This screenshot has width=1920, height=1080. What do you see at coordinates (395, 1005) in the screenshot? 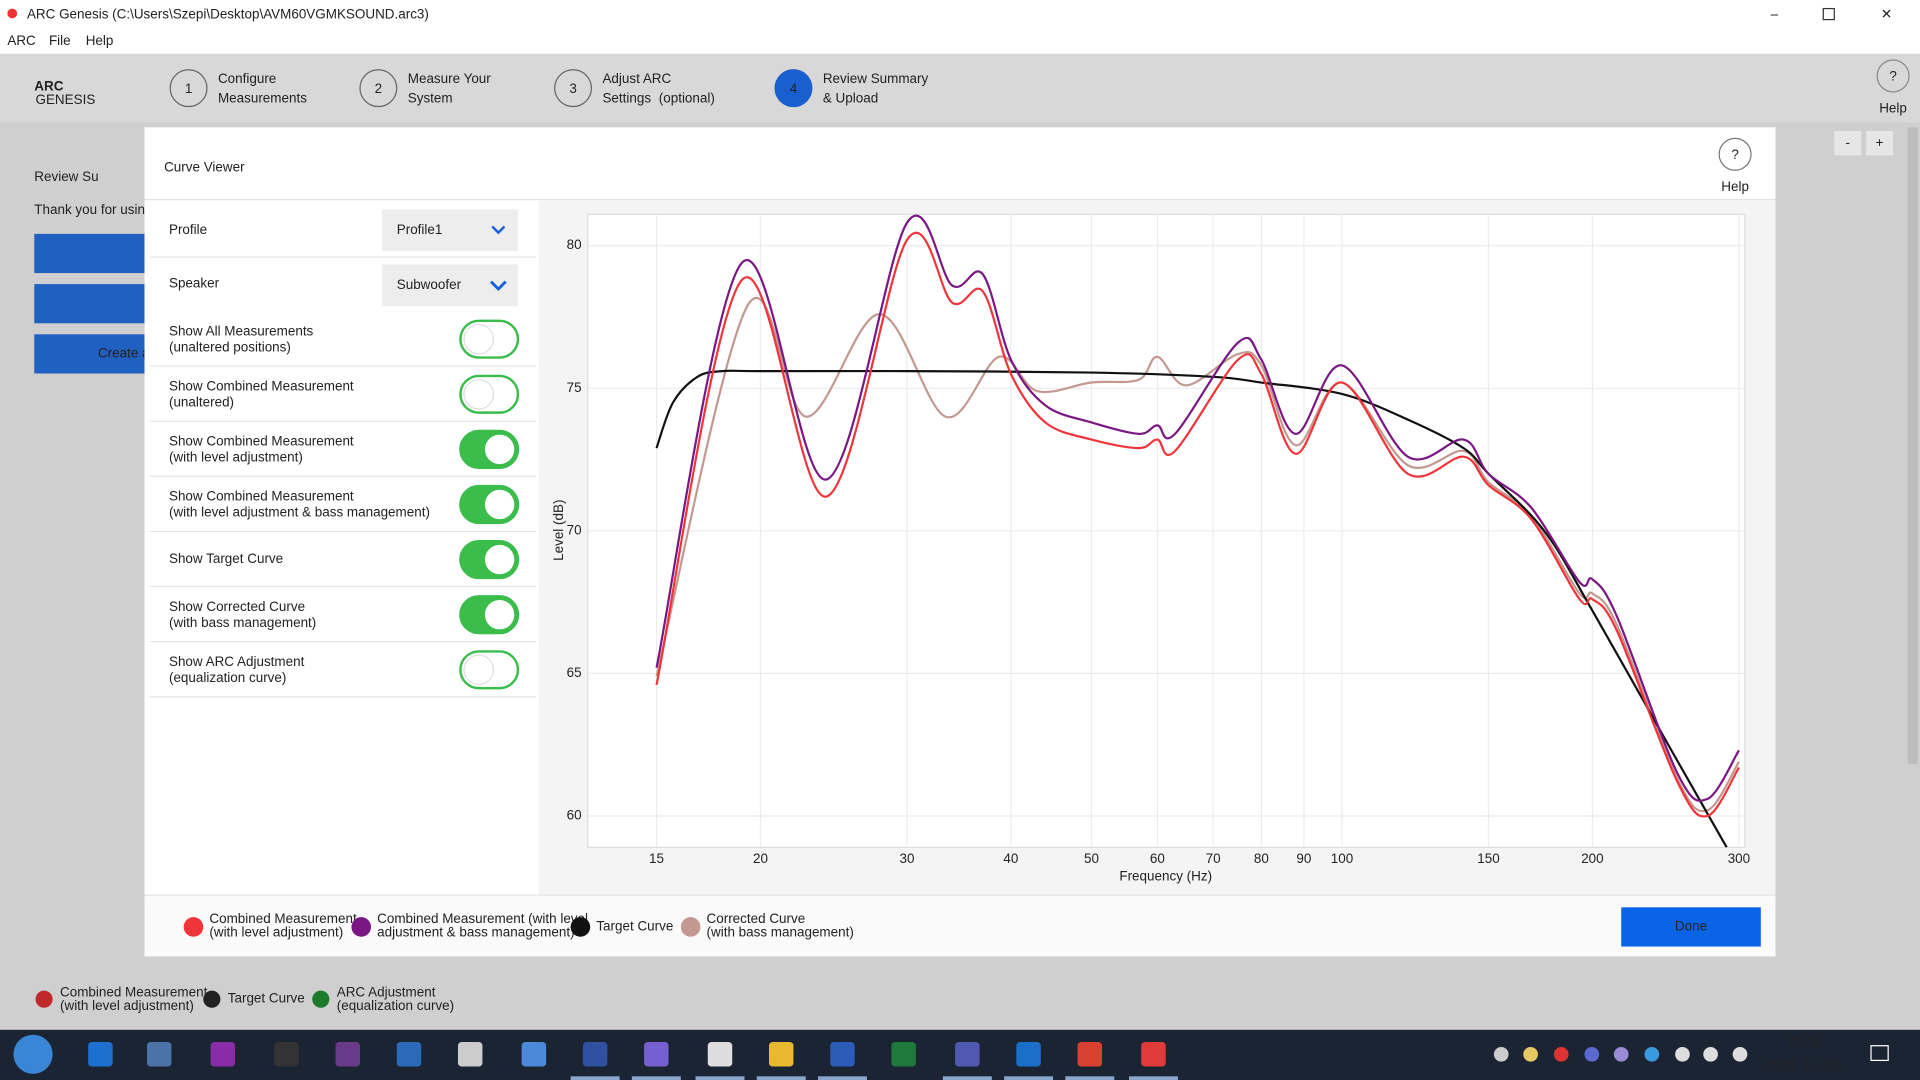
I see `bg-legend-label: (equalization curve)` at bounding box center [395, 1005].